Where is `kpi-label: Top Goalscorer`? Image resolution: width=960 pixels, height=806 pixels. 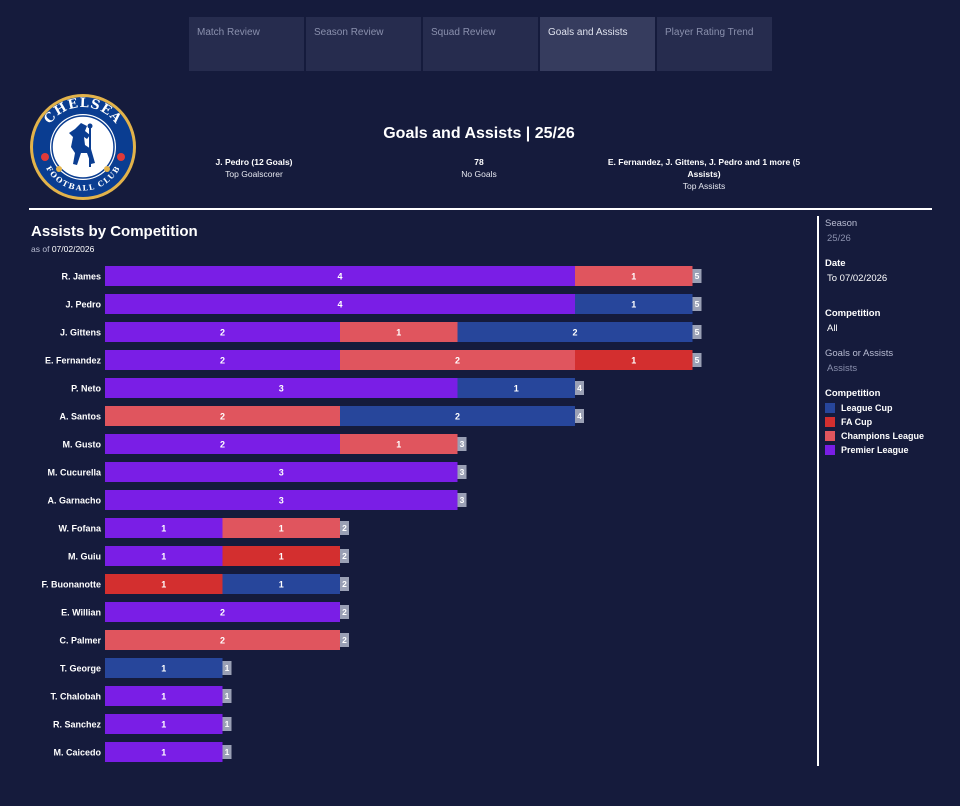 kpi-label: Top Goalscorer is located at coordinates (254, 174).